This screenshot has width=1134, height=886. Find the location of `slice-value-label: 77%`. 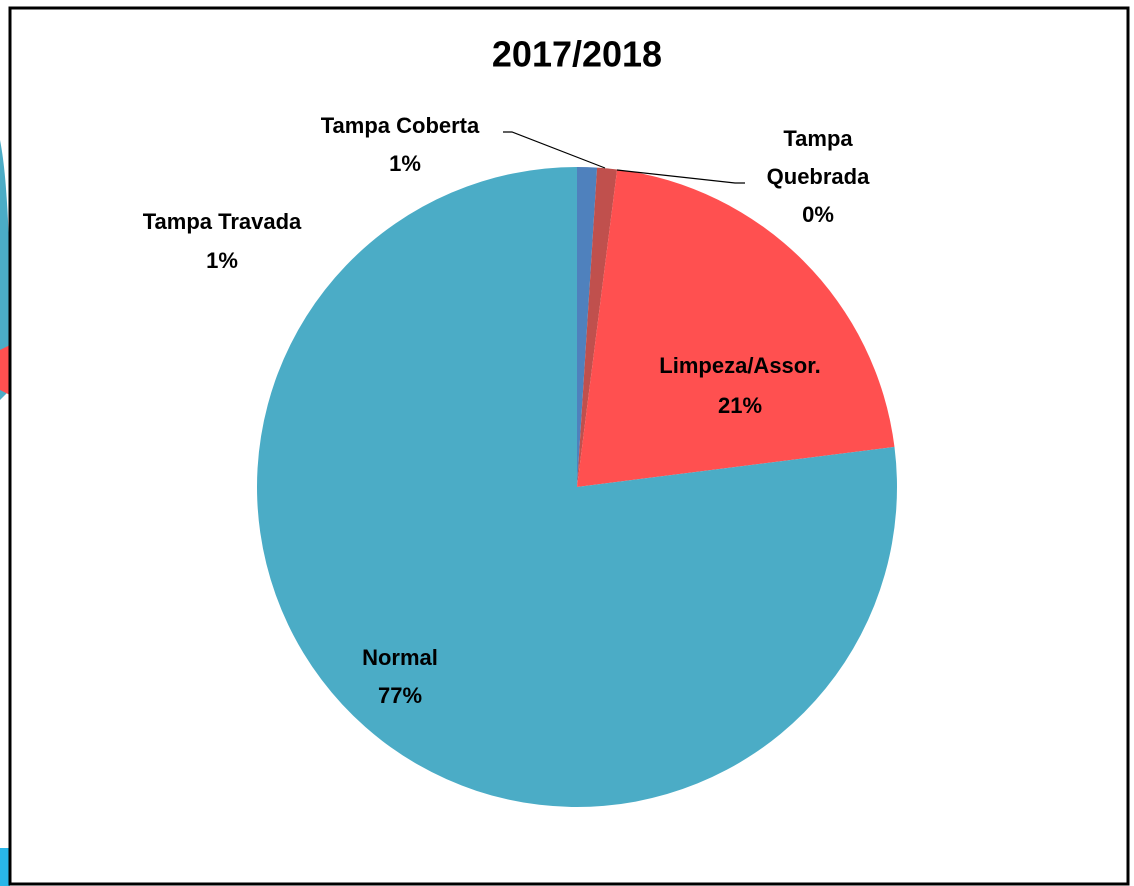

slice-value-label: 77% is located at coordinates (400, 695).